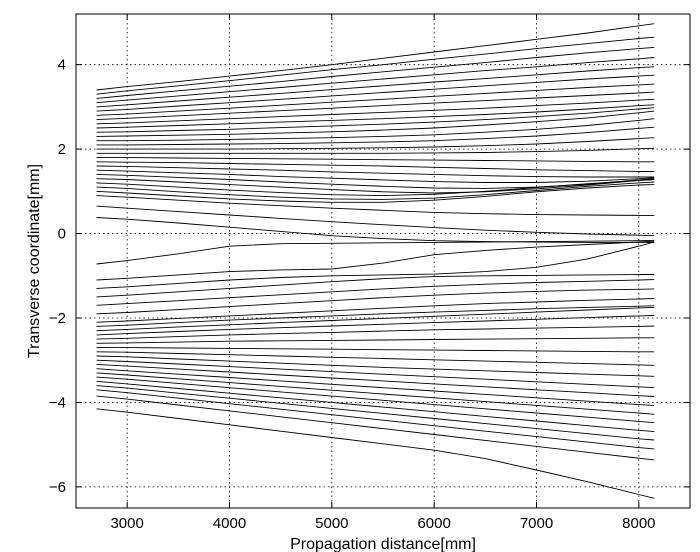 Image resolution: width=700 pixels, height=552 pixels. Describe the element at coordinates (57, 318) in the screenshot. I see `y-tick-label: −2` at that location.